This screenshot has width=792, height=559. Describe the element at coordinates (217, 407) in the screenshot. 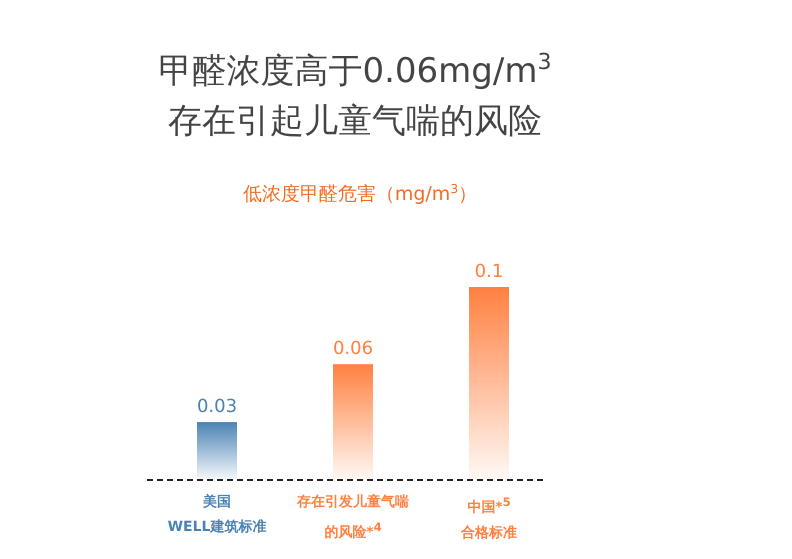

I see `data-label: 0.03` at that location.